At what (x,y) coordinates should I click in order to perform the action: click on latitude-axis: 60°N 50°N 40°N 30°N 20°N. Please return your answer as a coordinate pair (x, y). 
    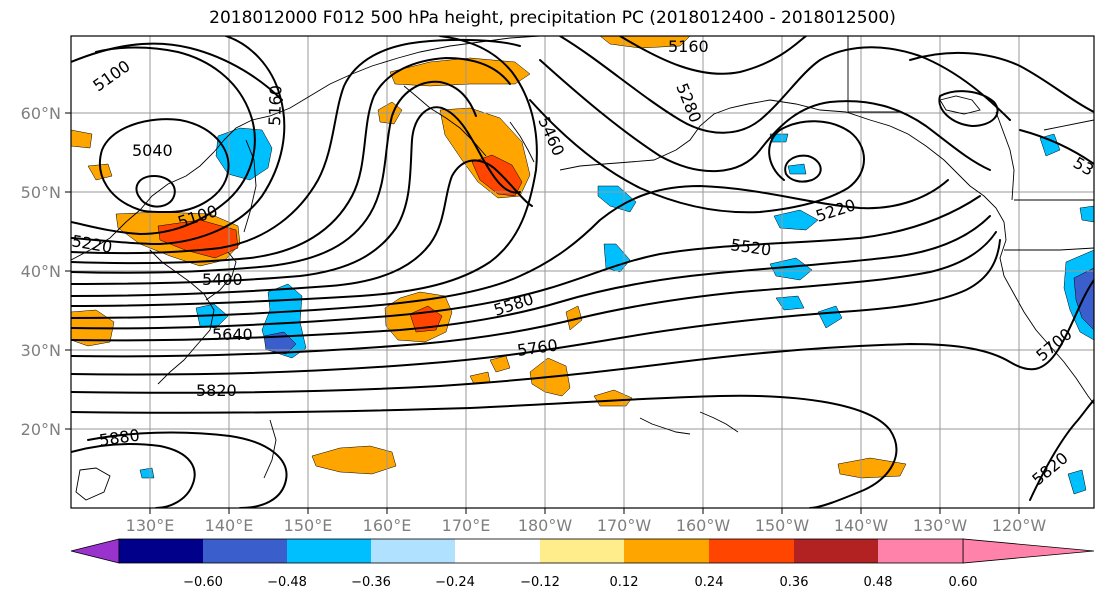
    Looking at the image, I should click on (46, 271).